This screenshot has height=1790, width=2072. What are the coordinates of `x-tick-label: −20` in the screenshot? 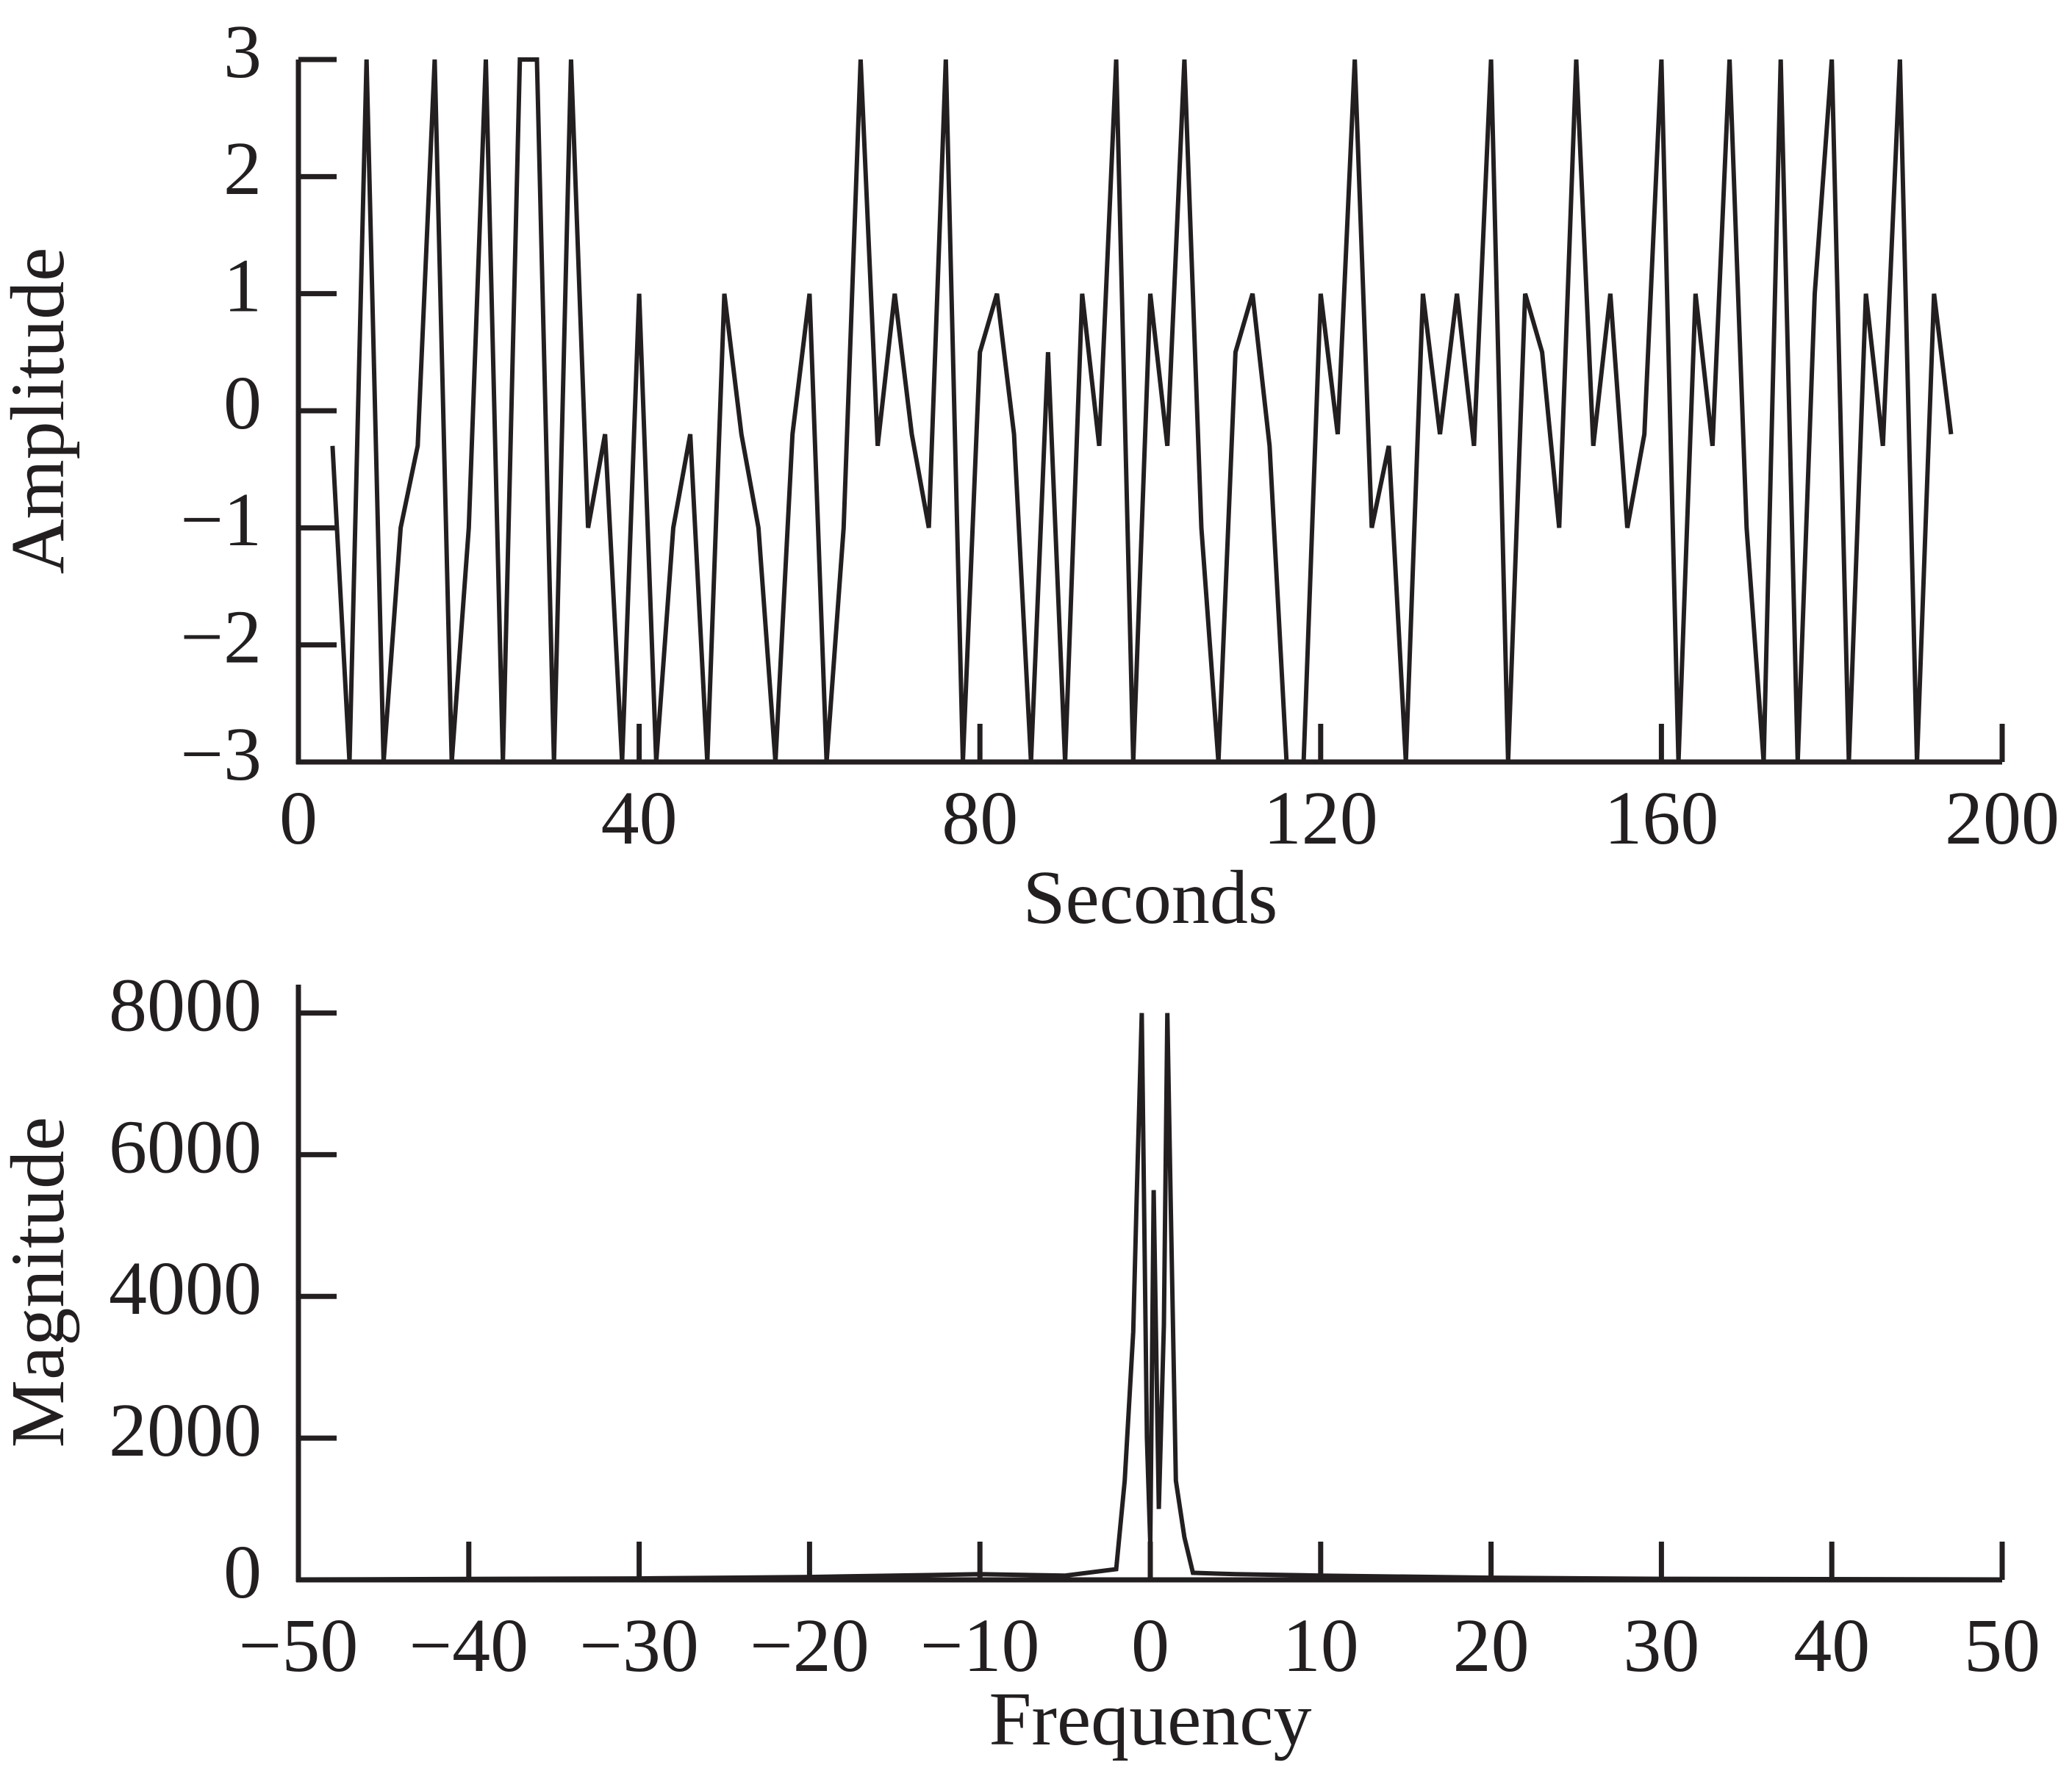 It's located at (810, 1645).